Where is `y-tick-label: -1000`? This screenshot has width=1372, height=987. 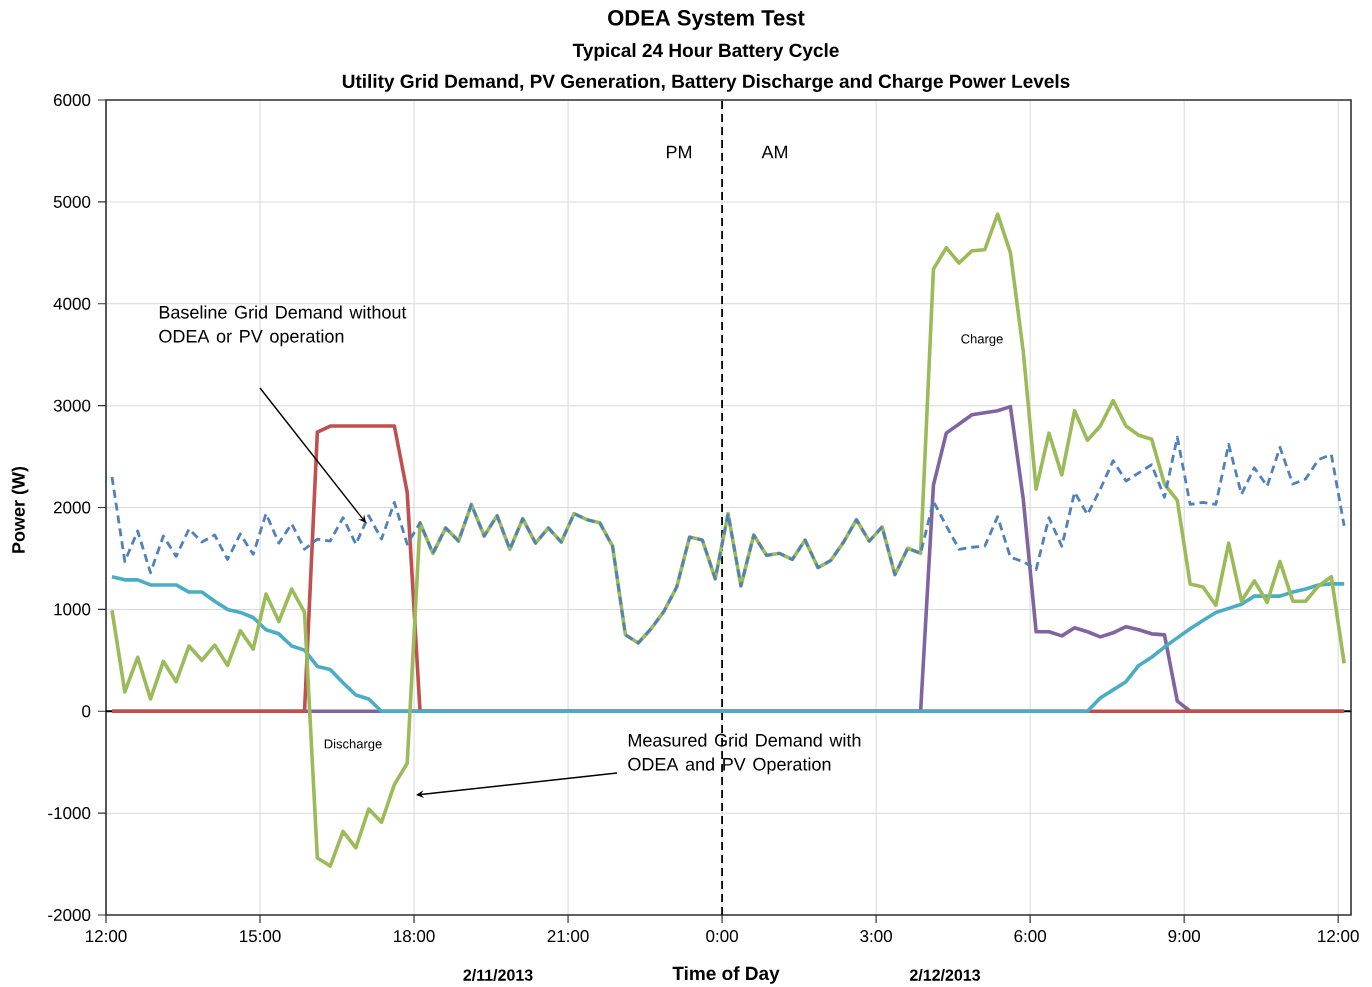
y-tick-label: -1000 is located at coordinates (69, 813).